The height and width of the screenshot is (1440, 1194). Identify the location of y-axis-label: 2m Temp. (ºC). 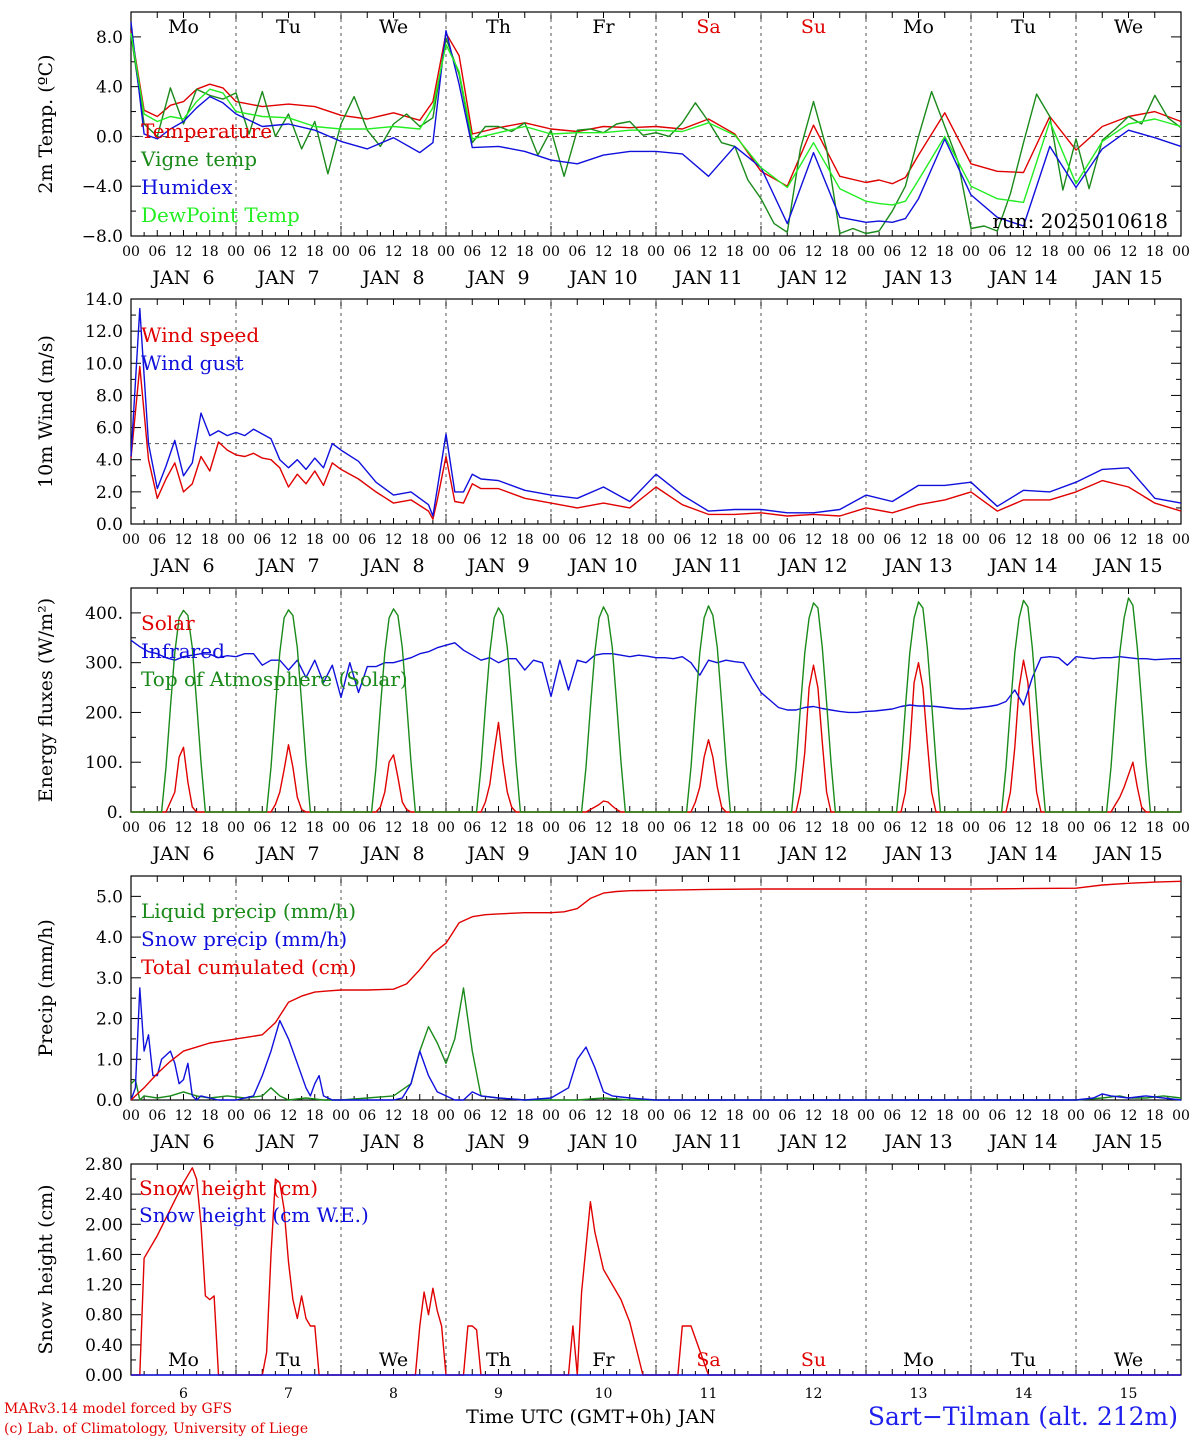
(46, 123).